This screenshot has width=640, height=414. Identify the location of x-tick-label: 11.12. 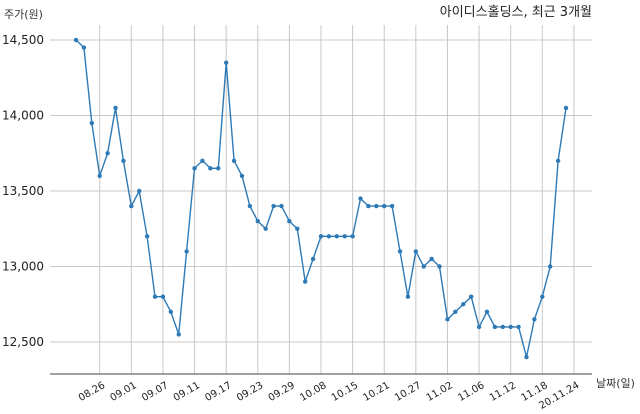
(503, 392).